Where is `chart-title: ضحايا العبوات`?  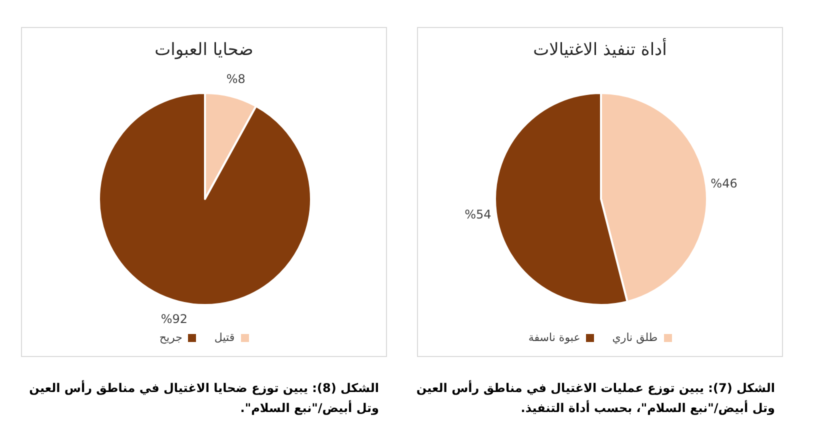
chart-title: ضحايا العبوات is located at coordinates (204, 50).